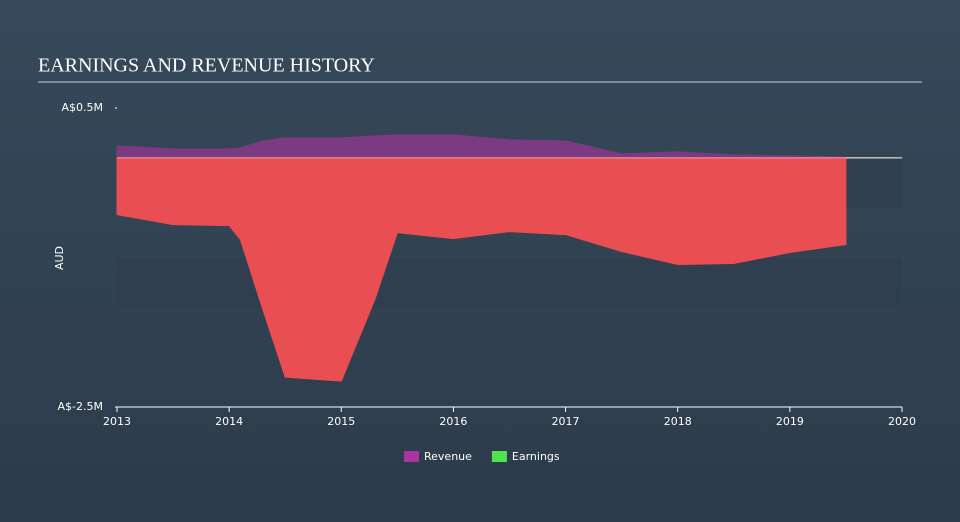  Describe the element at coordinates (229, 421) in the screenshot. I see `x-tick-label: 2014` at that location.